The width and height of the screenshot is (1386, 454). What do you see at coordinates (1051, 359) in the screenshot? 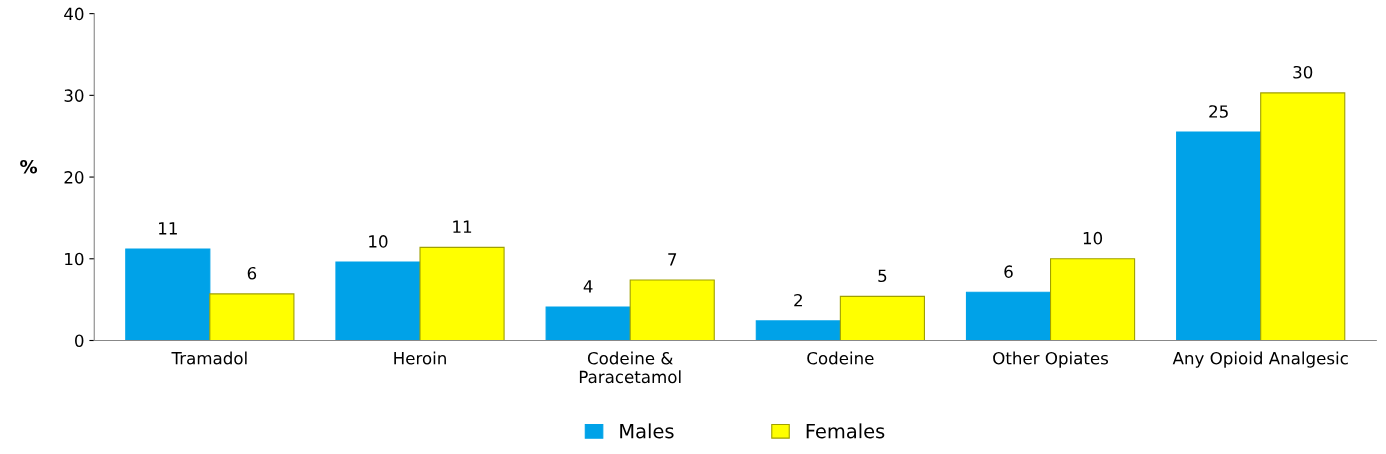
I see `x-tick-label: Other Opiates` at bounding box center [1051, 359].